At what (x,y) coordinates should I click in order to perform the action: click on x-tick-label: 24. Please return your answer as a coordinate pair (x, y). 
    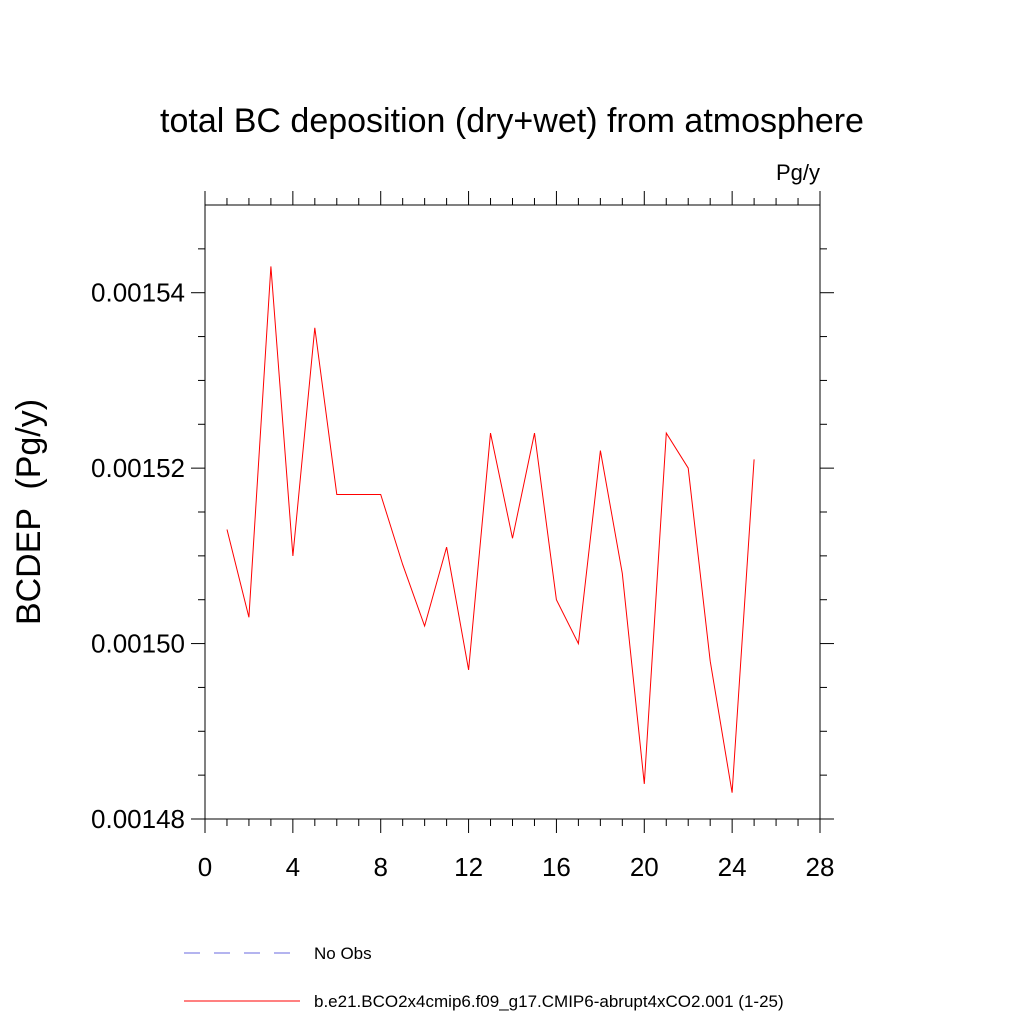
    Looking at the image, I should click on (732, 867).